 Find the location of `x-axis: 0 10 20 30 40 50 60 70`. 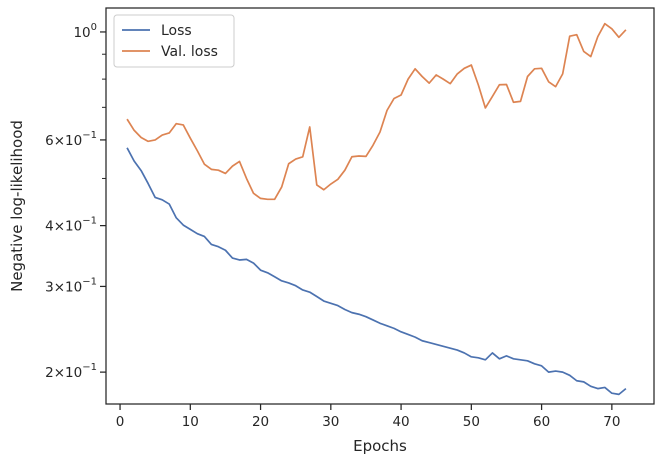

x-axis: 0 10 20 30 40 50 60 70 is located at coordinates (368, 417).